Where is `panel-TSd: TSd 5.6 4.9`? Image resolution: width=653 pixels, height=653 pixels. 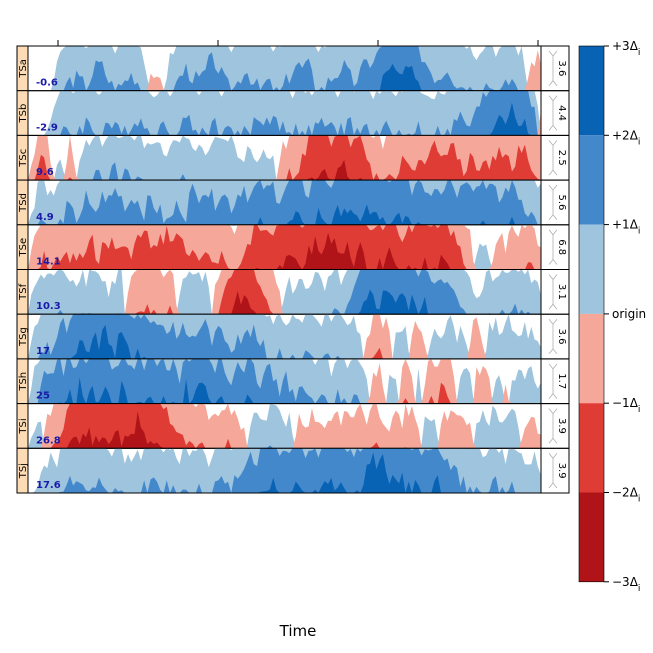 panel-TSd: TSd 5.6 4.9 is located at coordinates (293, 202).